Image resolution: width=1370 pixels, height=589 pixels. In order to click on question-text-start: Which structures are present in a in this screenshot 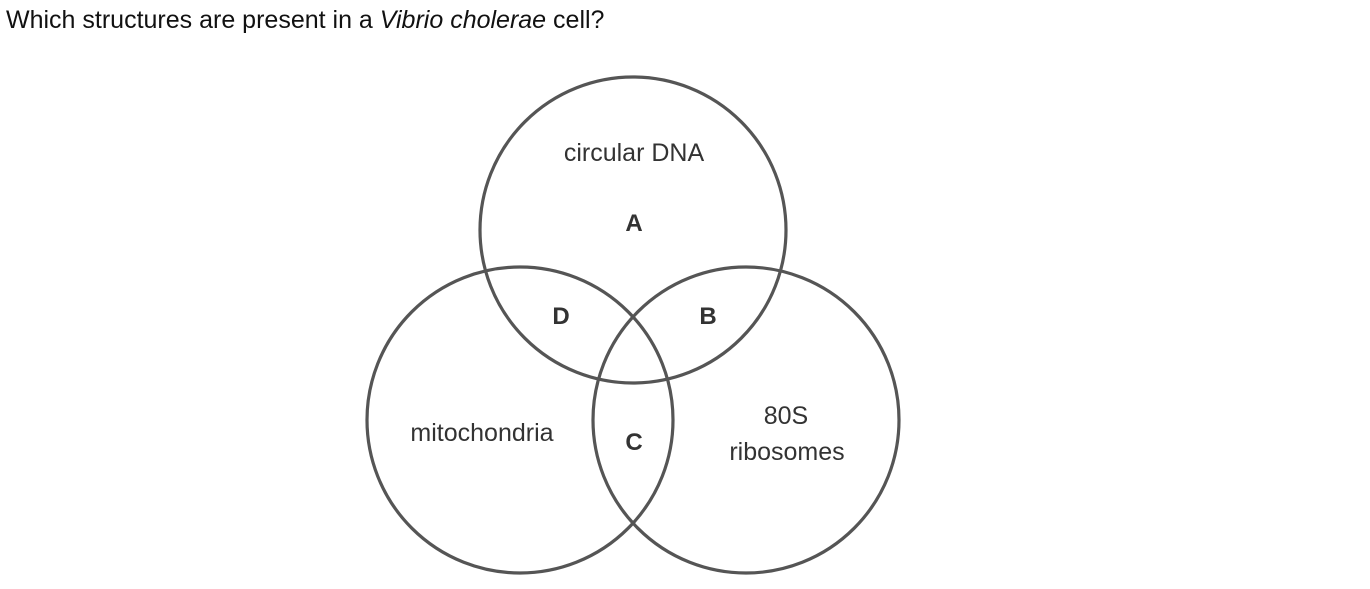, I will do `click(193, 20)`.